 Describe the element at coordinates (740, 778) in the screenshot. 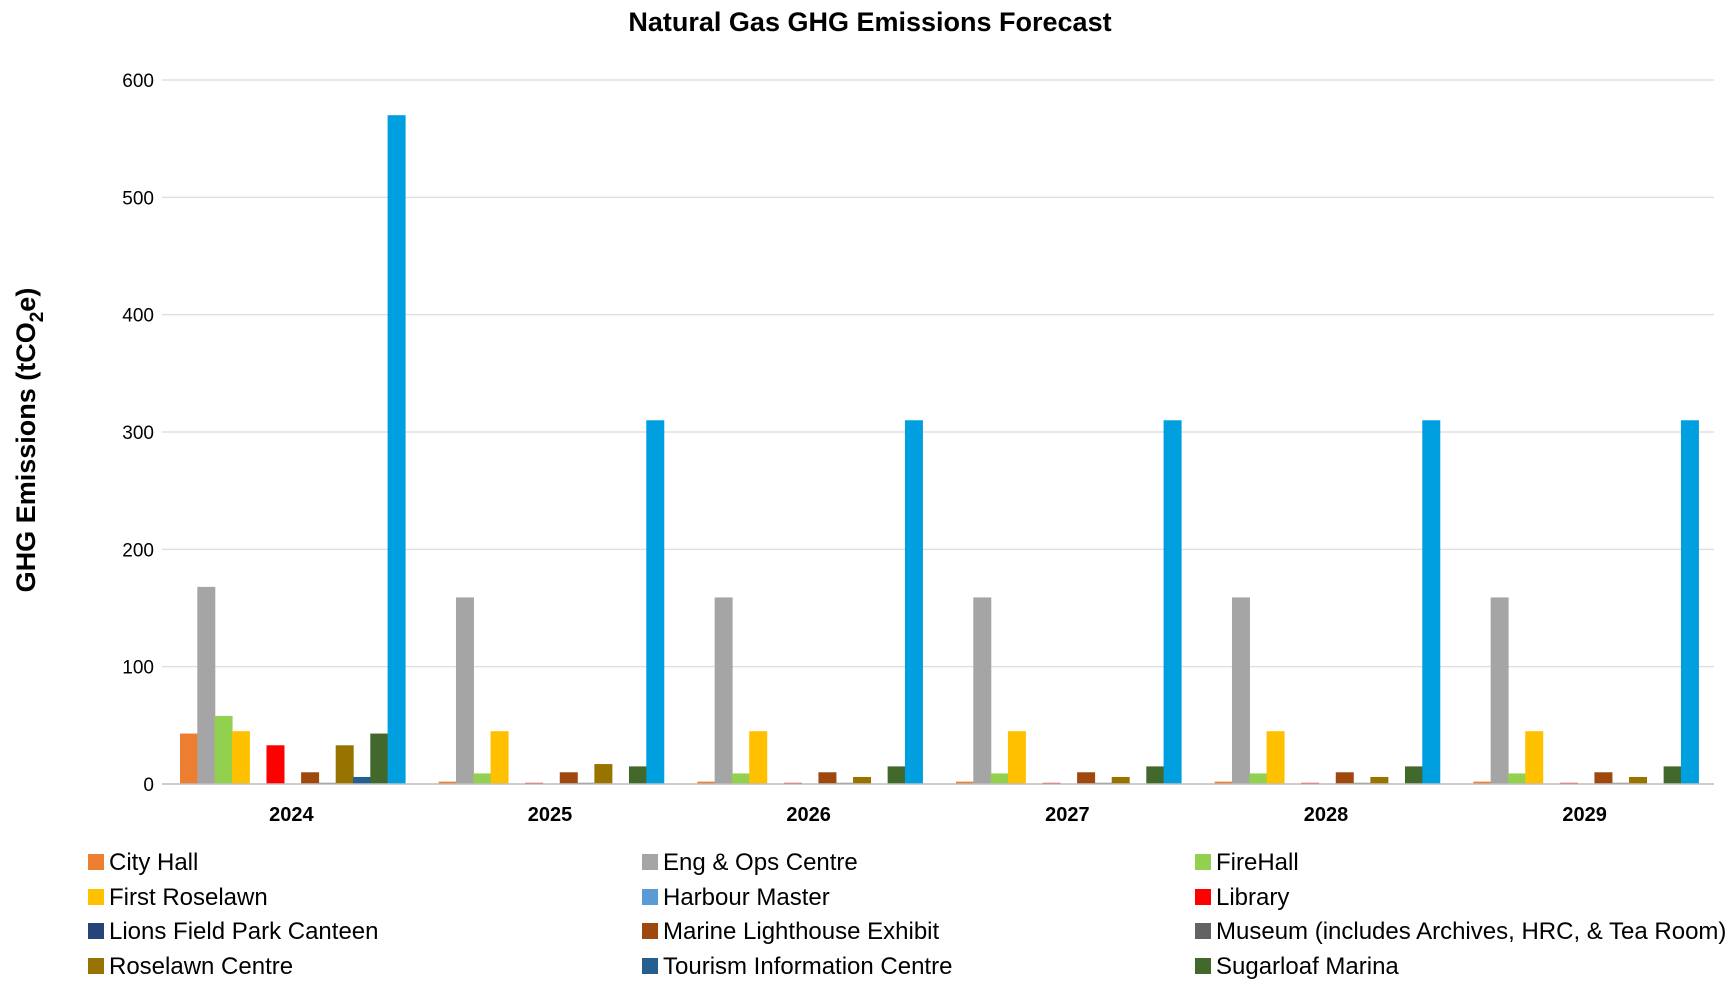

I see `bar-firehall-2026` at that location.